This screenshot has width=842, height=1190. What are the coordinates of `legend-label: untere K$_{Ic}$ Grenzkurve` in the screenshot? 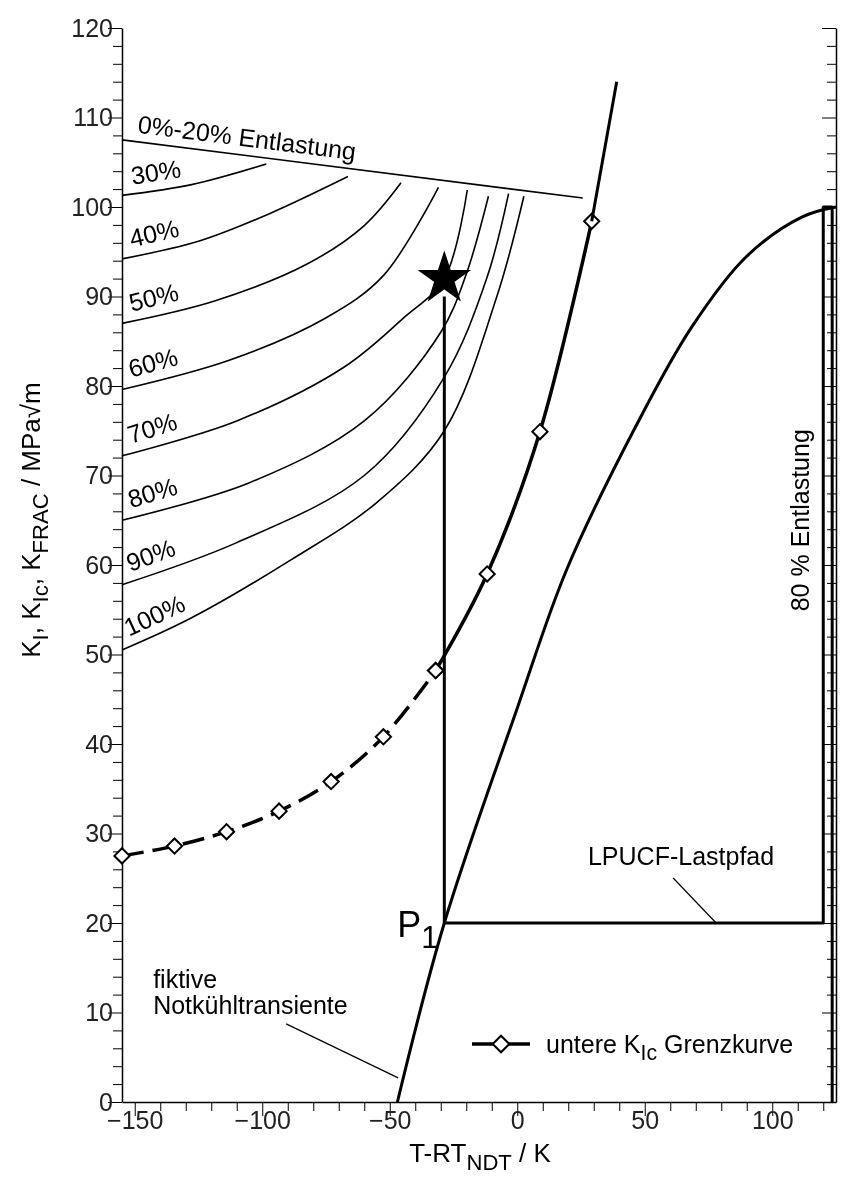 It's located at (670, 1048).